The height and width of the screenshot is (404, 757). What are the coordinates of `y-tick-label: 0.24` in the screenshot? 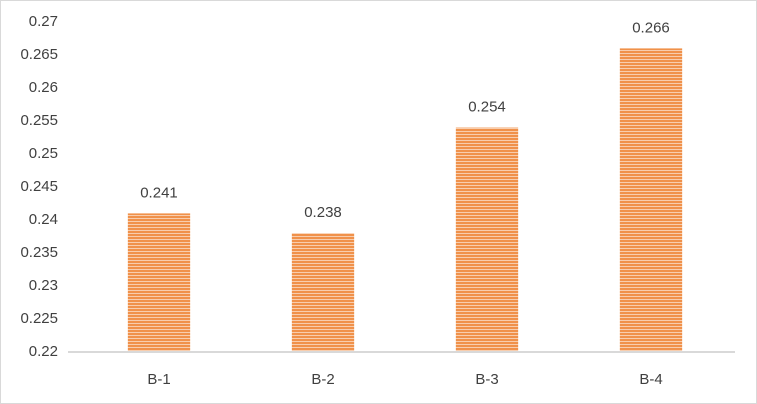 It's located at (43, 219).